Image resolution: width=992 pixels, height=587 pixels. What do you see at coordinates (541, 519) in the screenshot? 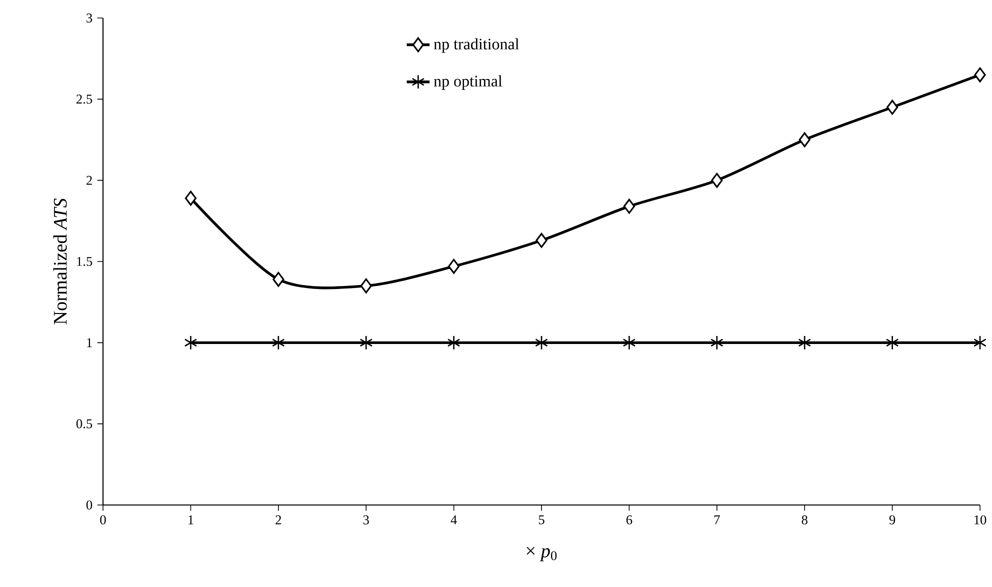
I see `x-tick-label: 5` at bounding box center [541, 519].